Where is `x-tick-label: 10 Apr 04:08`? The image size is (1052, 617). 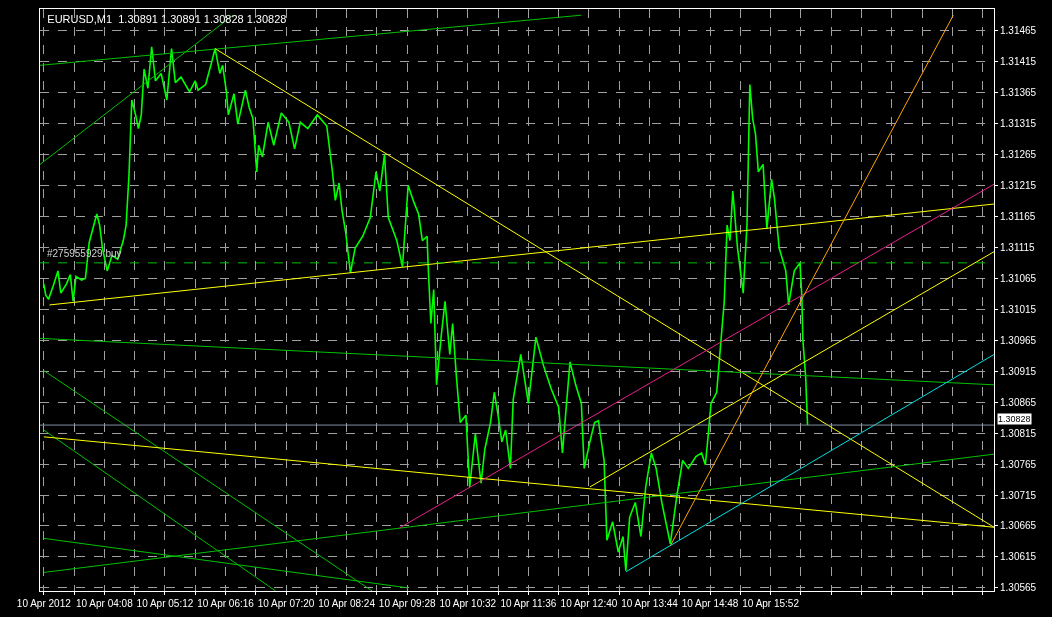 x-tick-label: 10 Apr 04:08 is located at coordinates (105, 603).